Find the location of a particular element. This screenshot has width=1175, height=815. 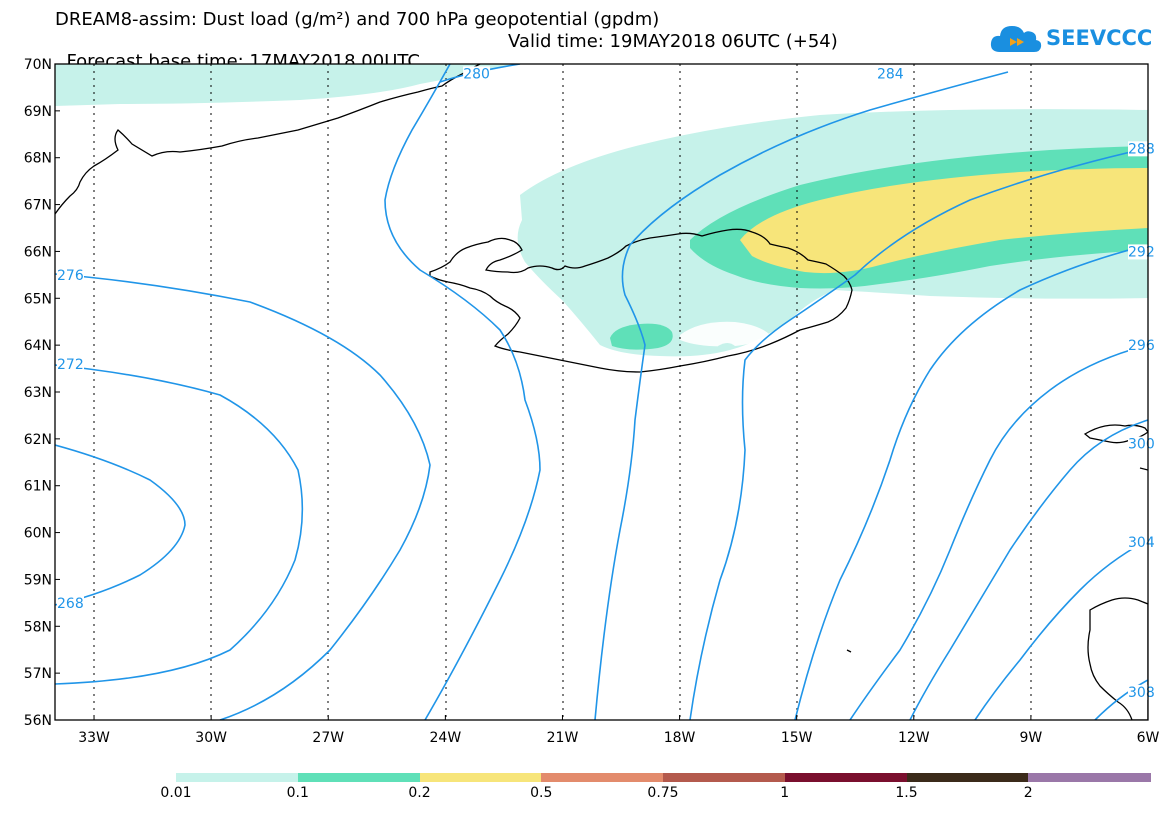

contour-label: 304 is located at coordinates (1141, 543).